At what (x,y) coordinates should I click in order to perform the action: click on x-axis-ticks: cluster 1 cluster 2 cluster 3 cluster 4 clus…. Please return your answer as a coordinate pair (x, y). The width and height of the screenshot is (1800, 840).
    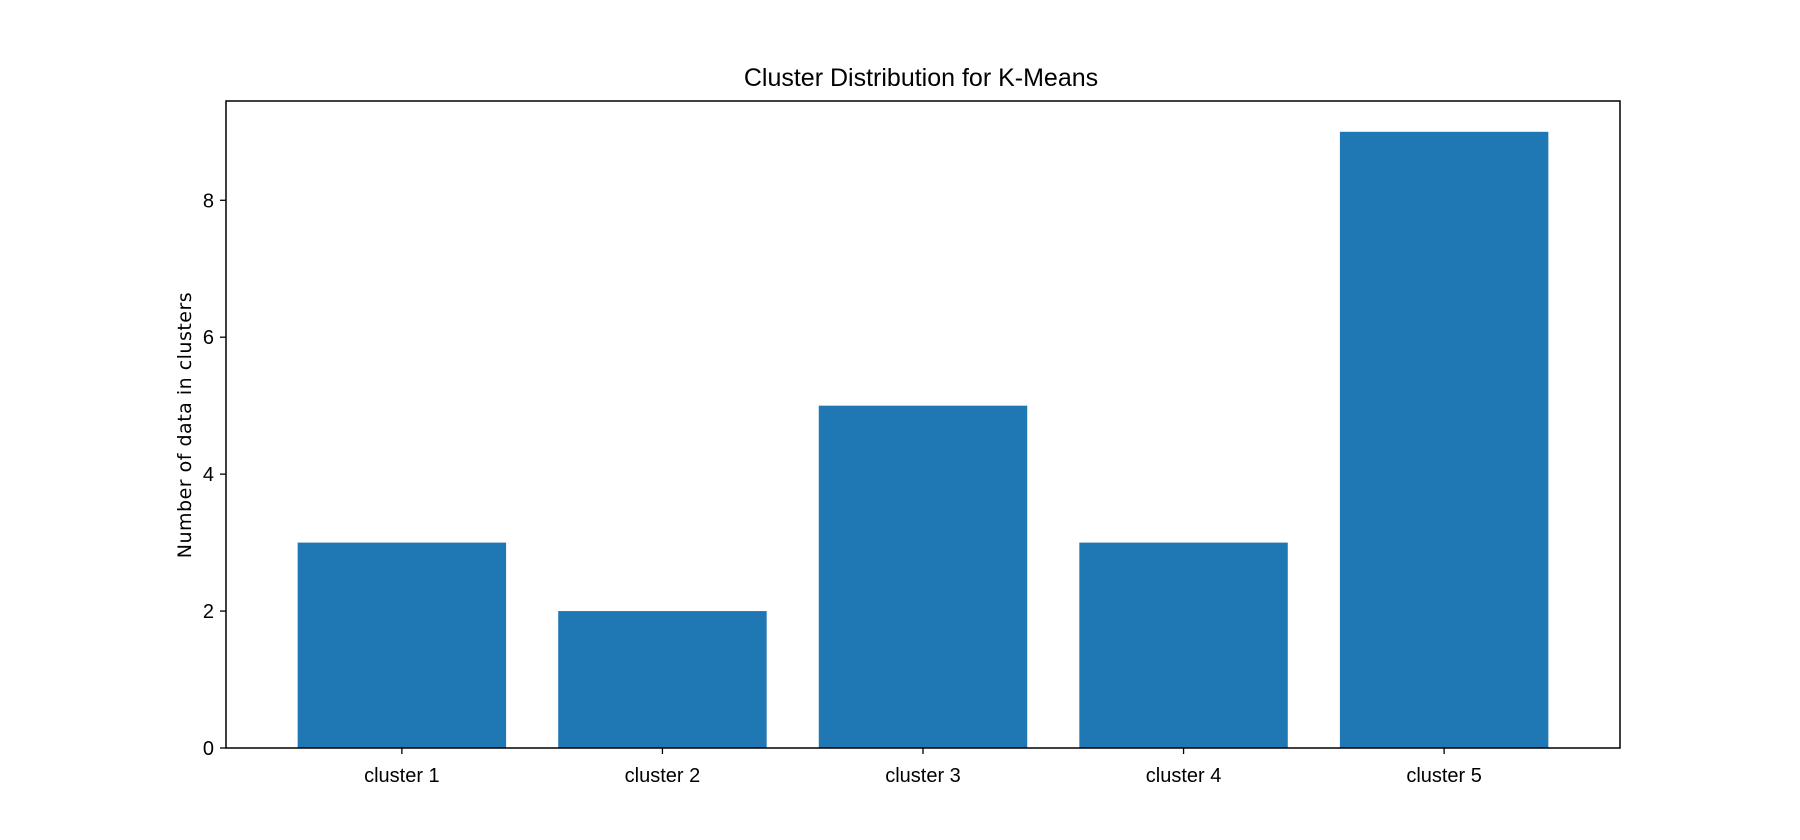
    Looking at the image, I should click on (923, 767).